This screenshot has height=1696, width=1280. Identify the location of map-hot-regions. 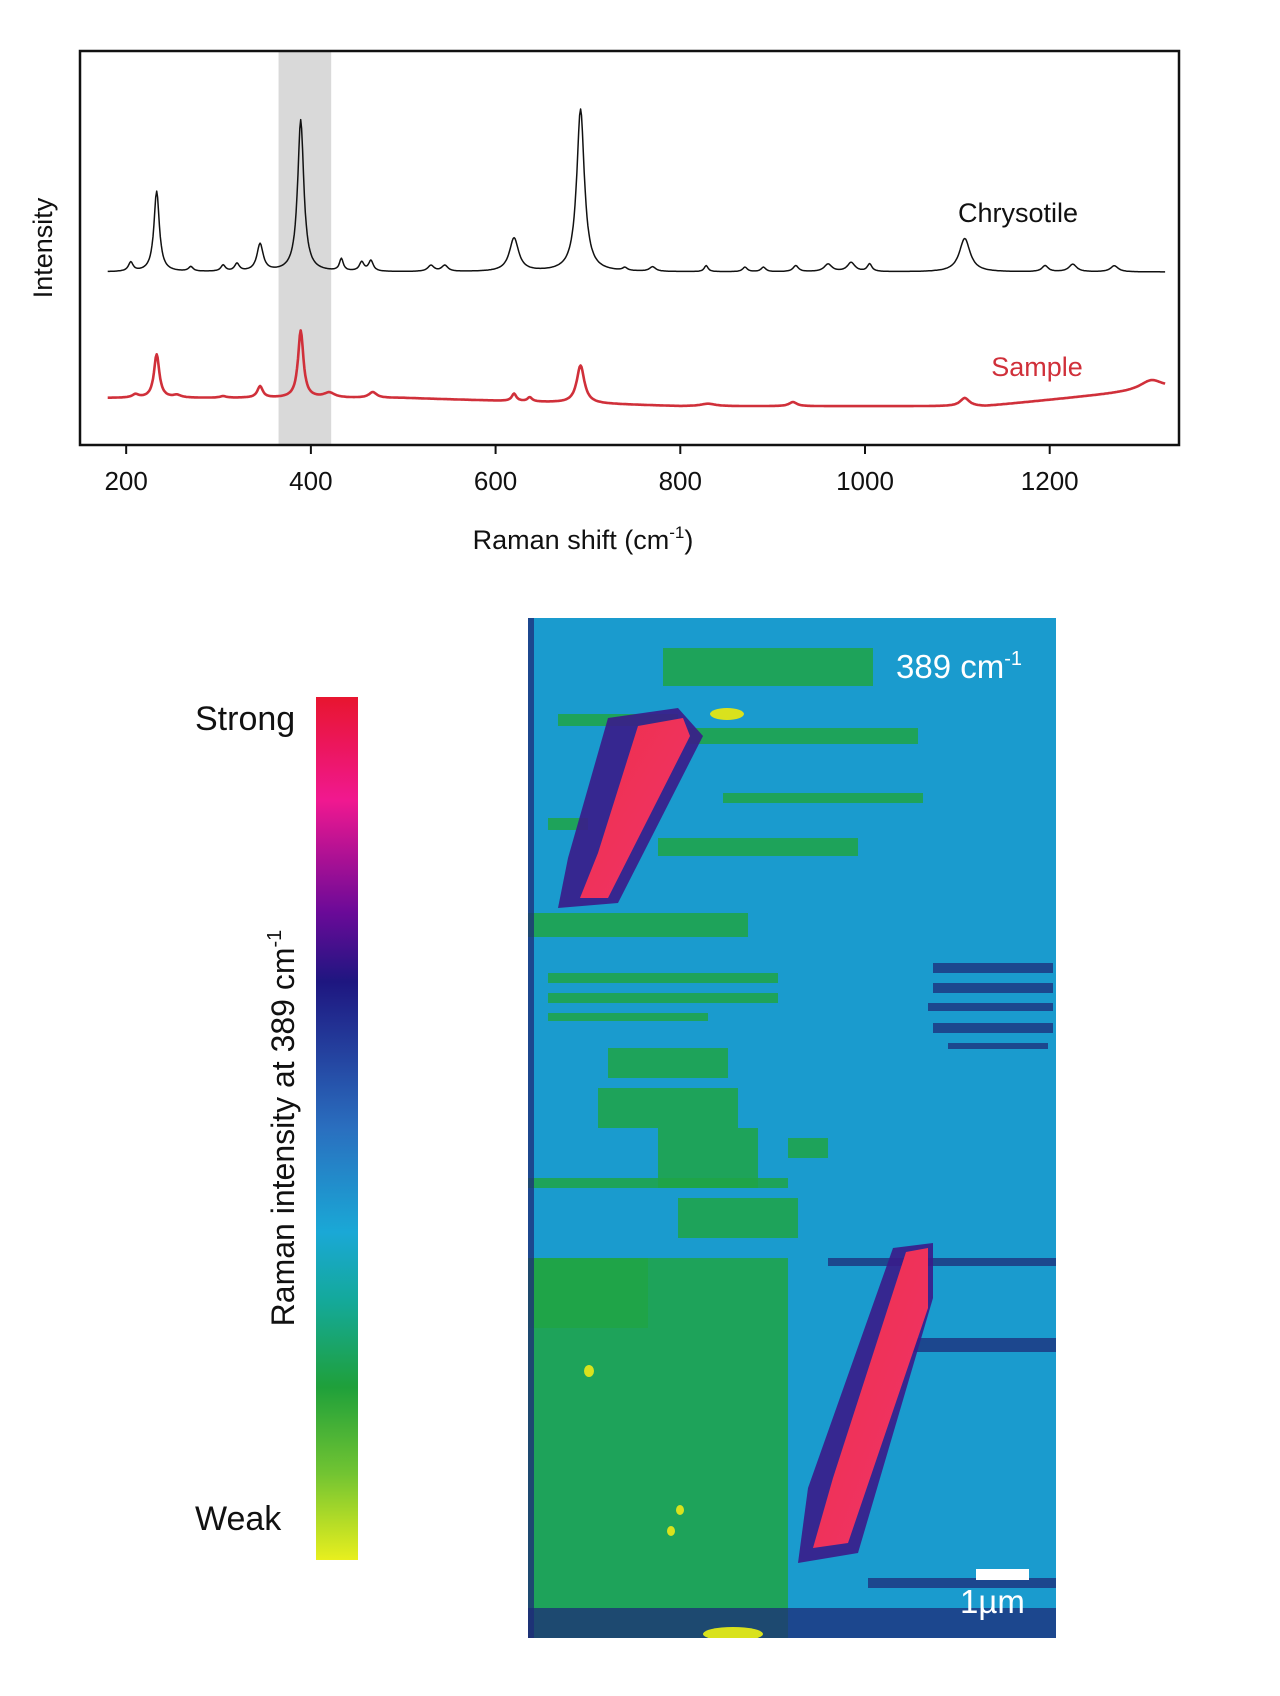
(745, 1135).